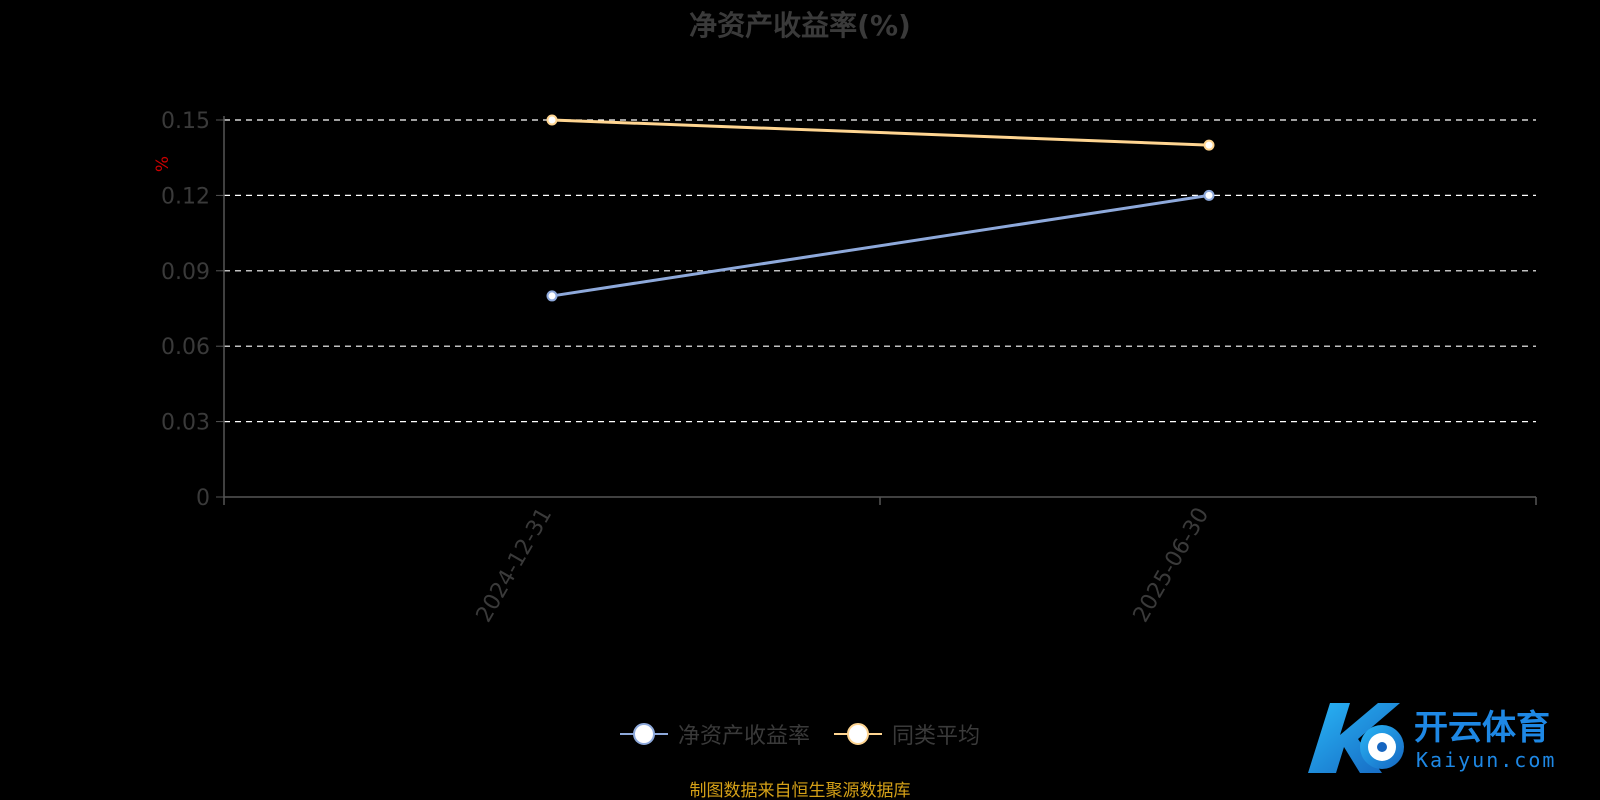 Image resolution: width=1600 pixels, height=800 pixels. I want to click on y-tick-label: 0, so click(203, 498).